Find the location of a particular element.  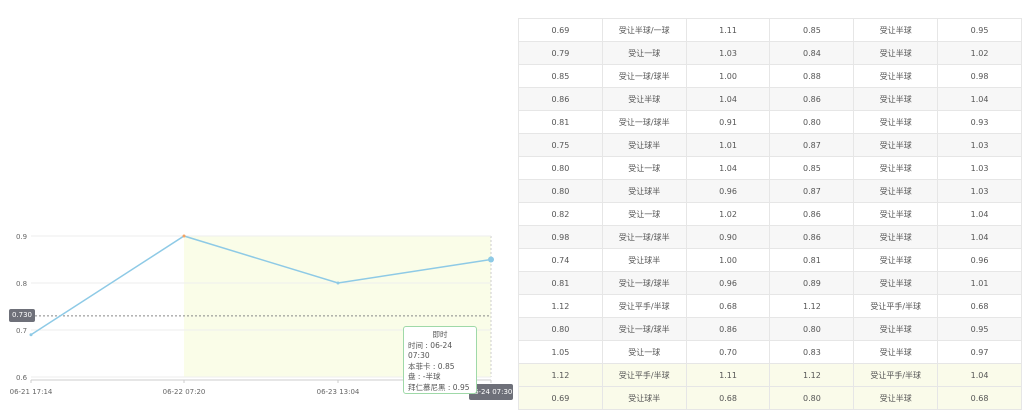

table-row: 0.80 受让一球/球半 0.86 0.80 受让半球 0.95 is located at coordinates (770, 329).